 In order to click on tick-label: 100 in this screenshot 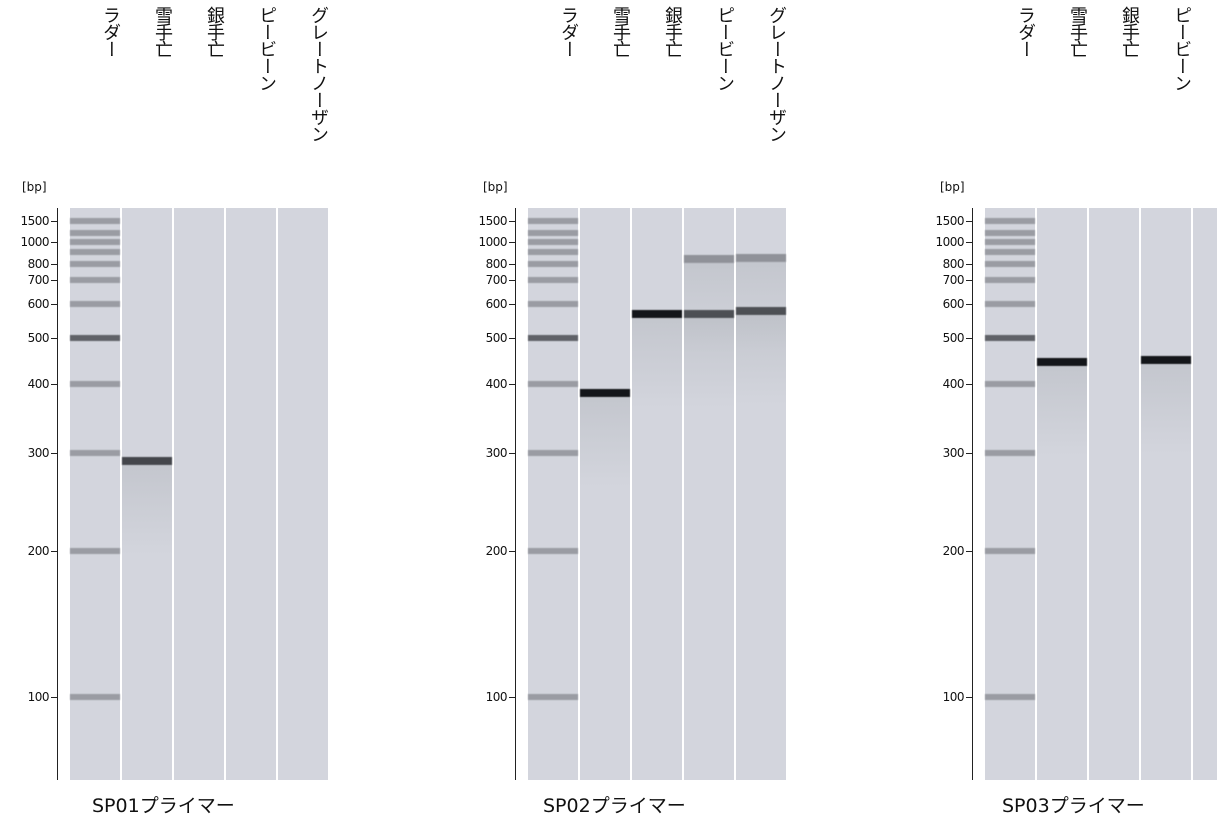, I will do `click(38, 697)`.